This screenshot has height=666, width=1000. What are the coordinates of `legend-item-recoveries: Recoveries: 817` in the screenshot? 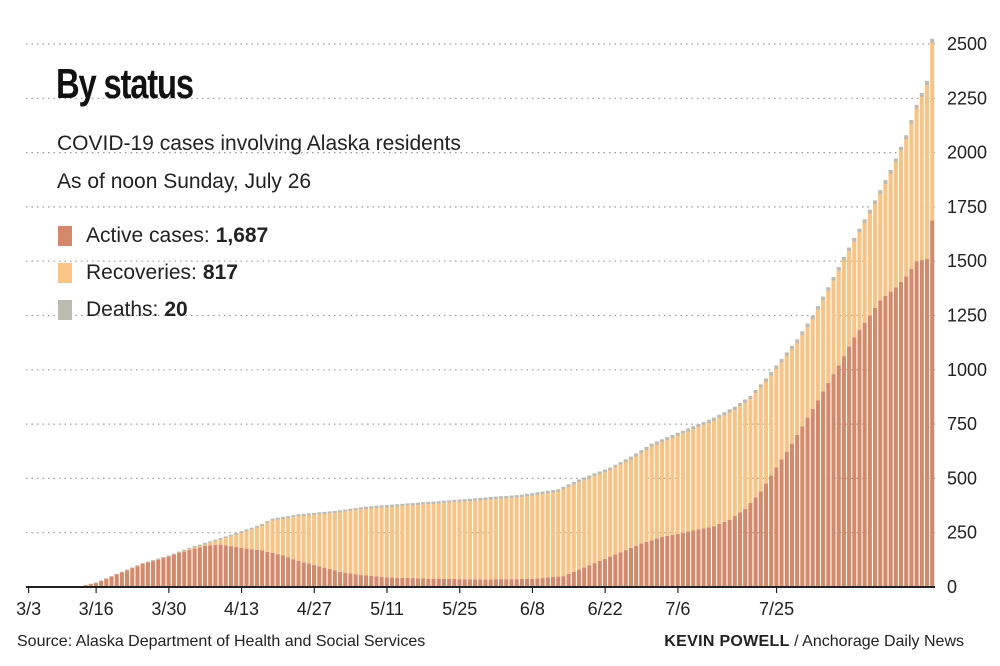 It's located at (163, 272).